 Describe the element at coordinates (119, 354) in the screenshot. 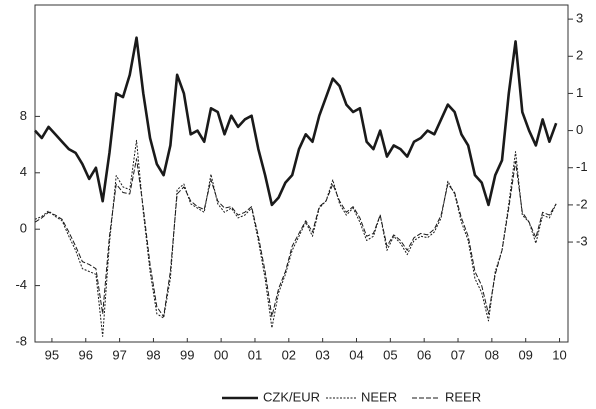

I see `x-tick-label: 97` at that location.